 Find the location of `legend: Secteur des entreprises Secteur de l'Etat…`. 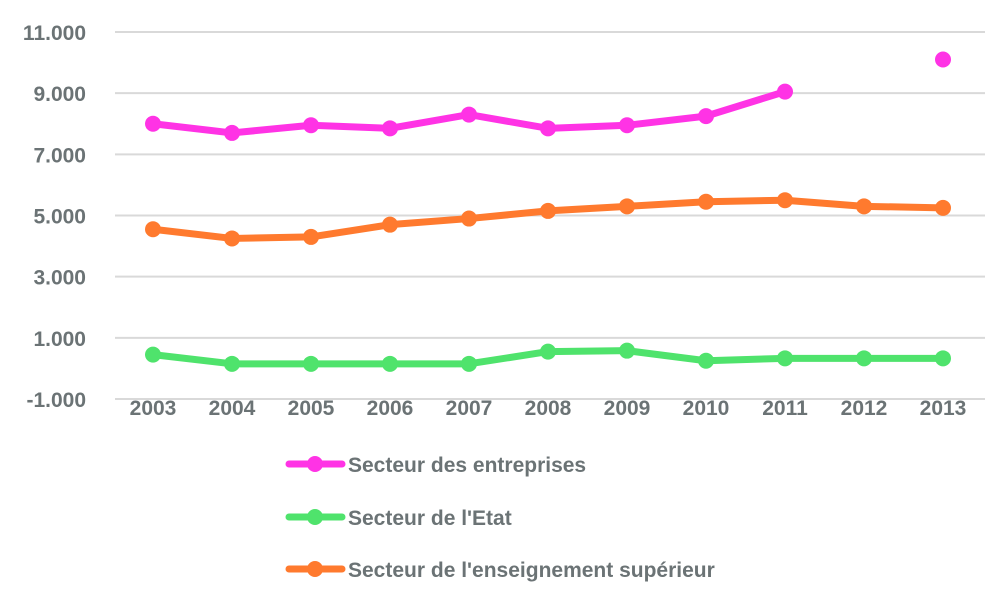

legend: Secteur des entreprises Secteur de l'Etat… is located at coordinates (500, 518).